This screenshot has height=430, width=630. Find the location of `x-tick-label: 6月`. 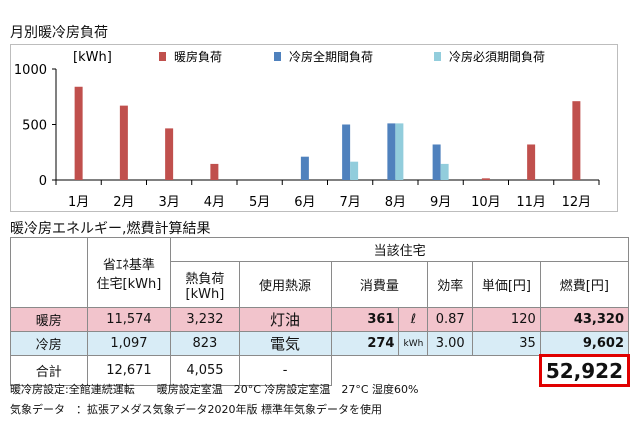

x-tick-label: 6月 is located at coordinates (304, 202).